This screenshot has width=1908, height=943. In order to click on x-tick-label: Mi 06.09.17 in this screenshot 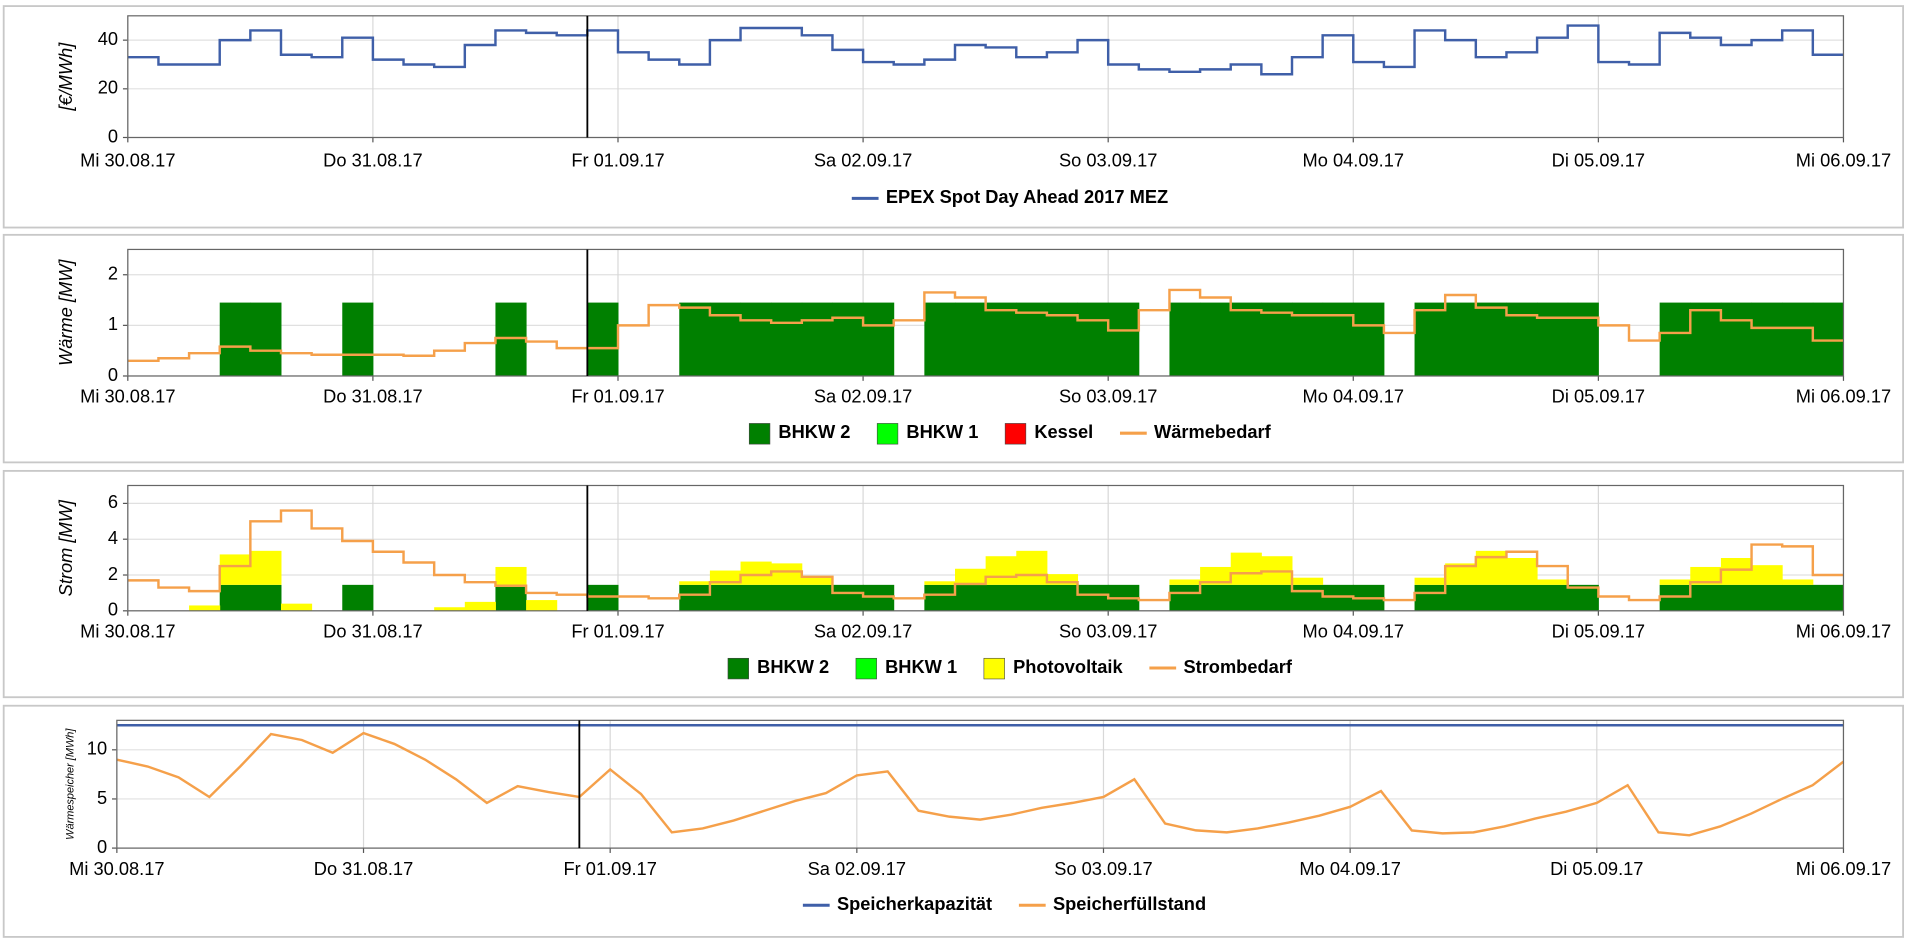, I will do `click(1843, 631)`.